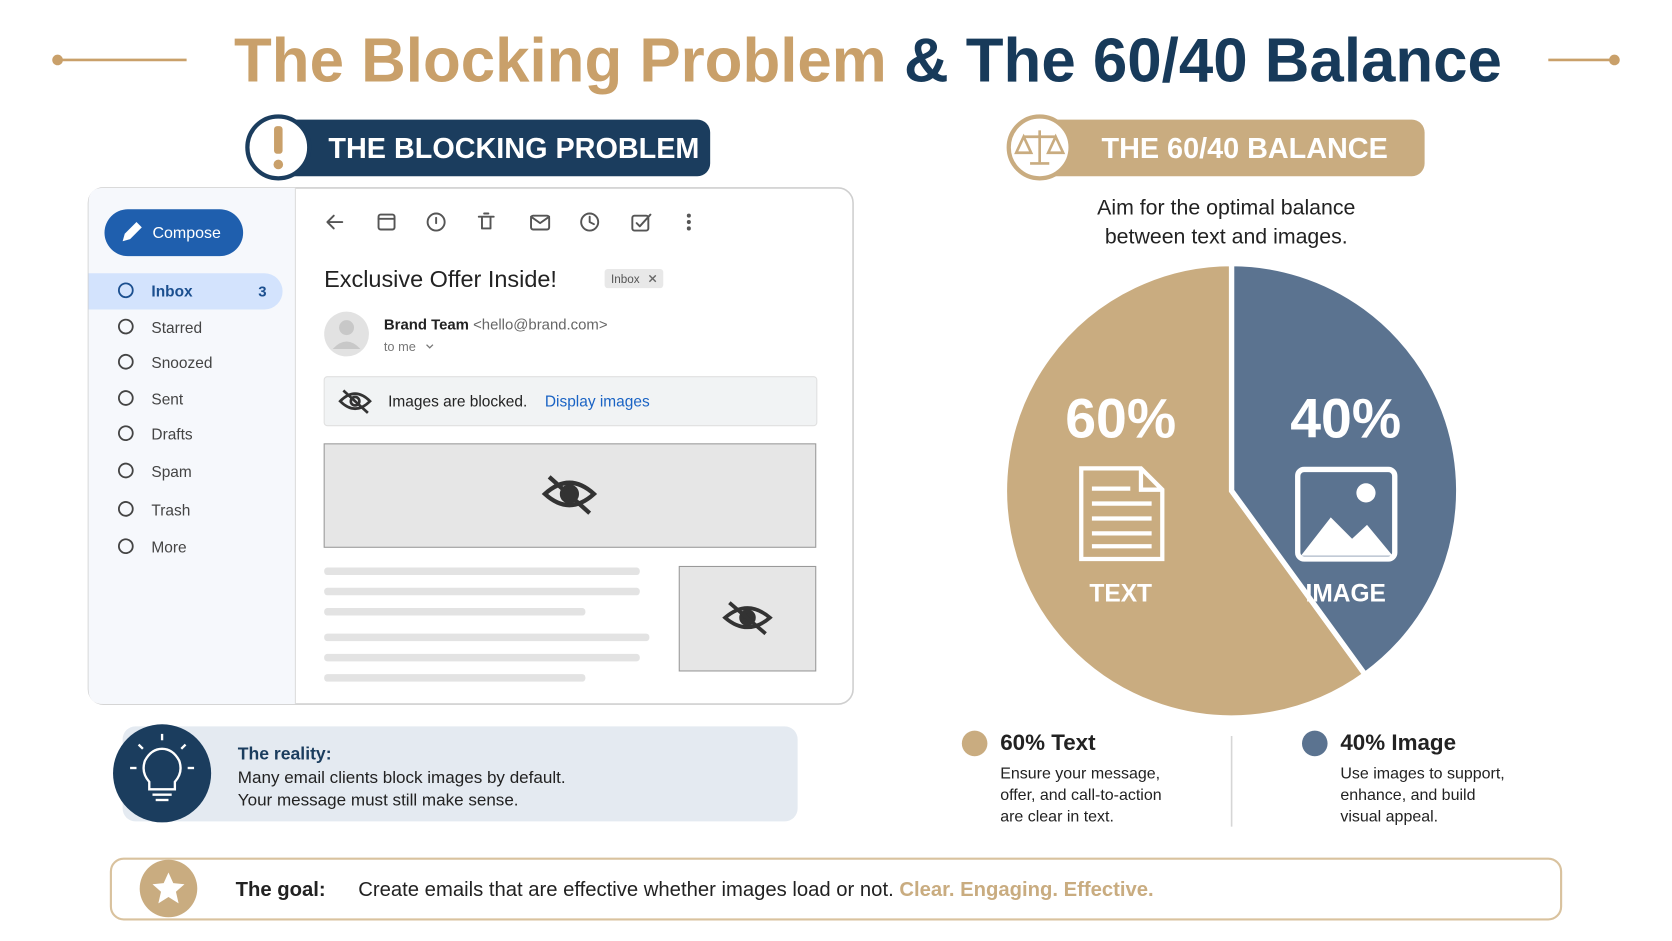  Describe the element at coordinates (1048, 742) in the screenshot. I see `legend-title: 60% Text` at that location.